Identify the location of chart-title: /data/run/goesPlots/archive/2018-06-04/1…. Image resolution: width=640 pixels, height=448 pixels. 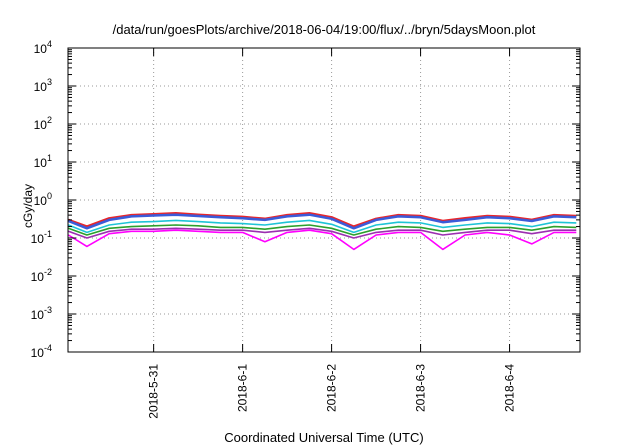
(324, 29).